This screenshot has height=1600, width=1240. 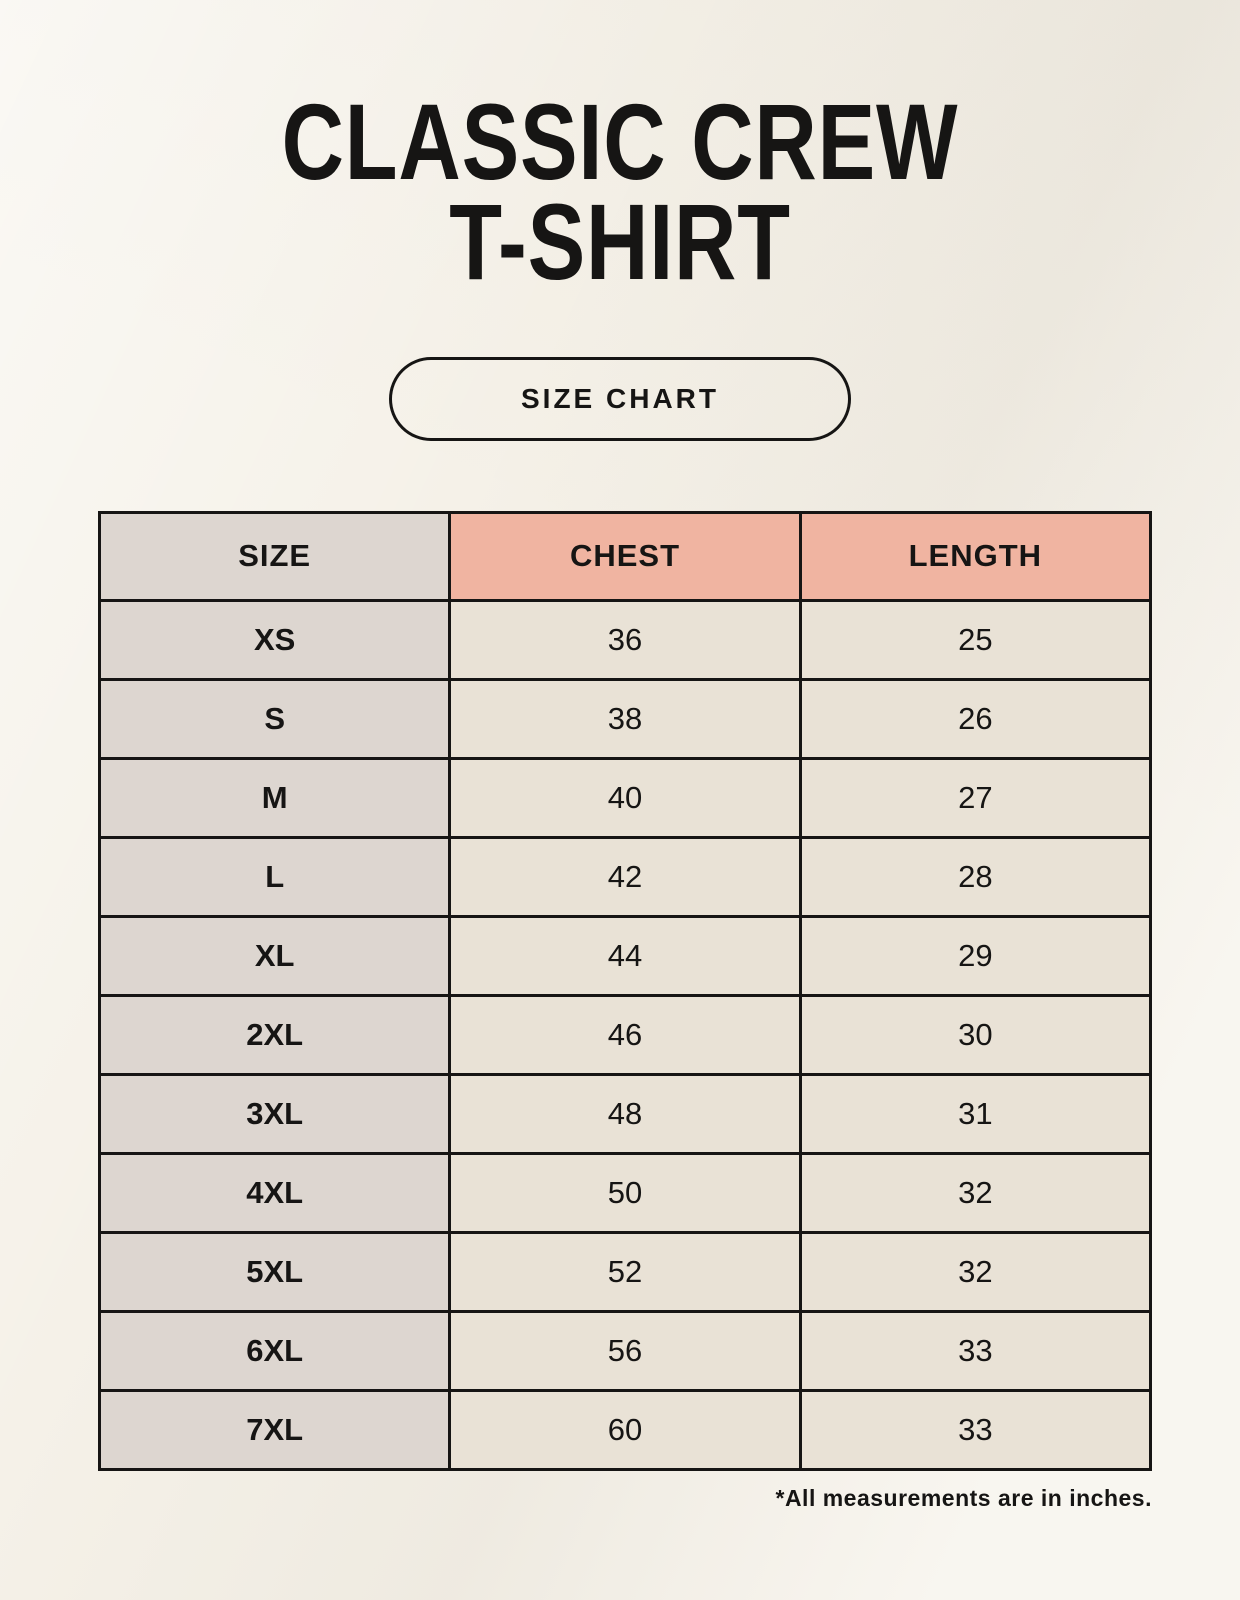 I want to click on table-row: 6XL 56 33, so click(x=625, y=1350).